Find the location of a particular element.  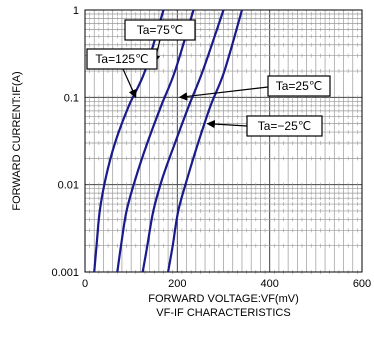

x-tick-label: 600 is located at coordinates (362, 284).